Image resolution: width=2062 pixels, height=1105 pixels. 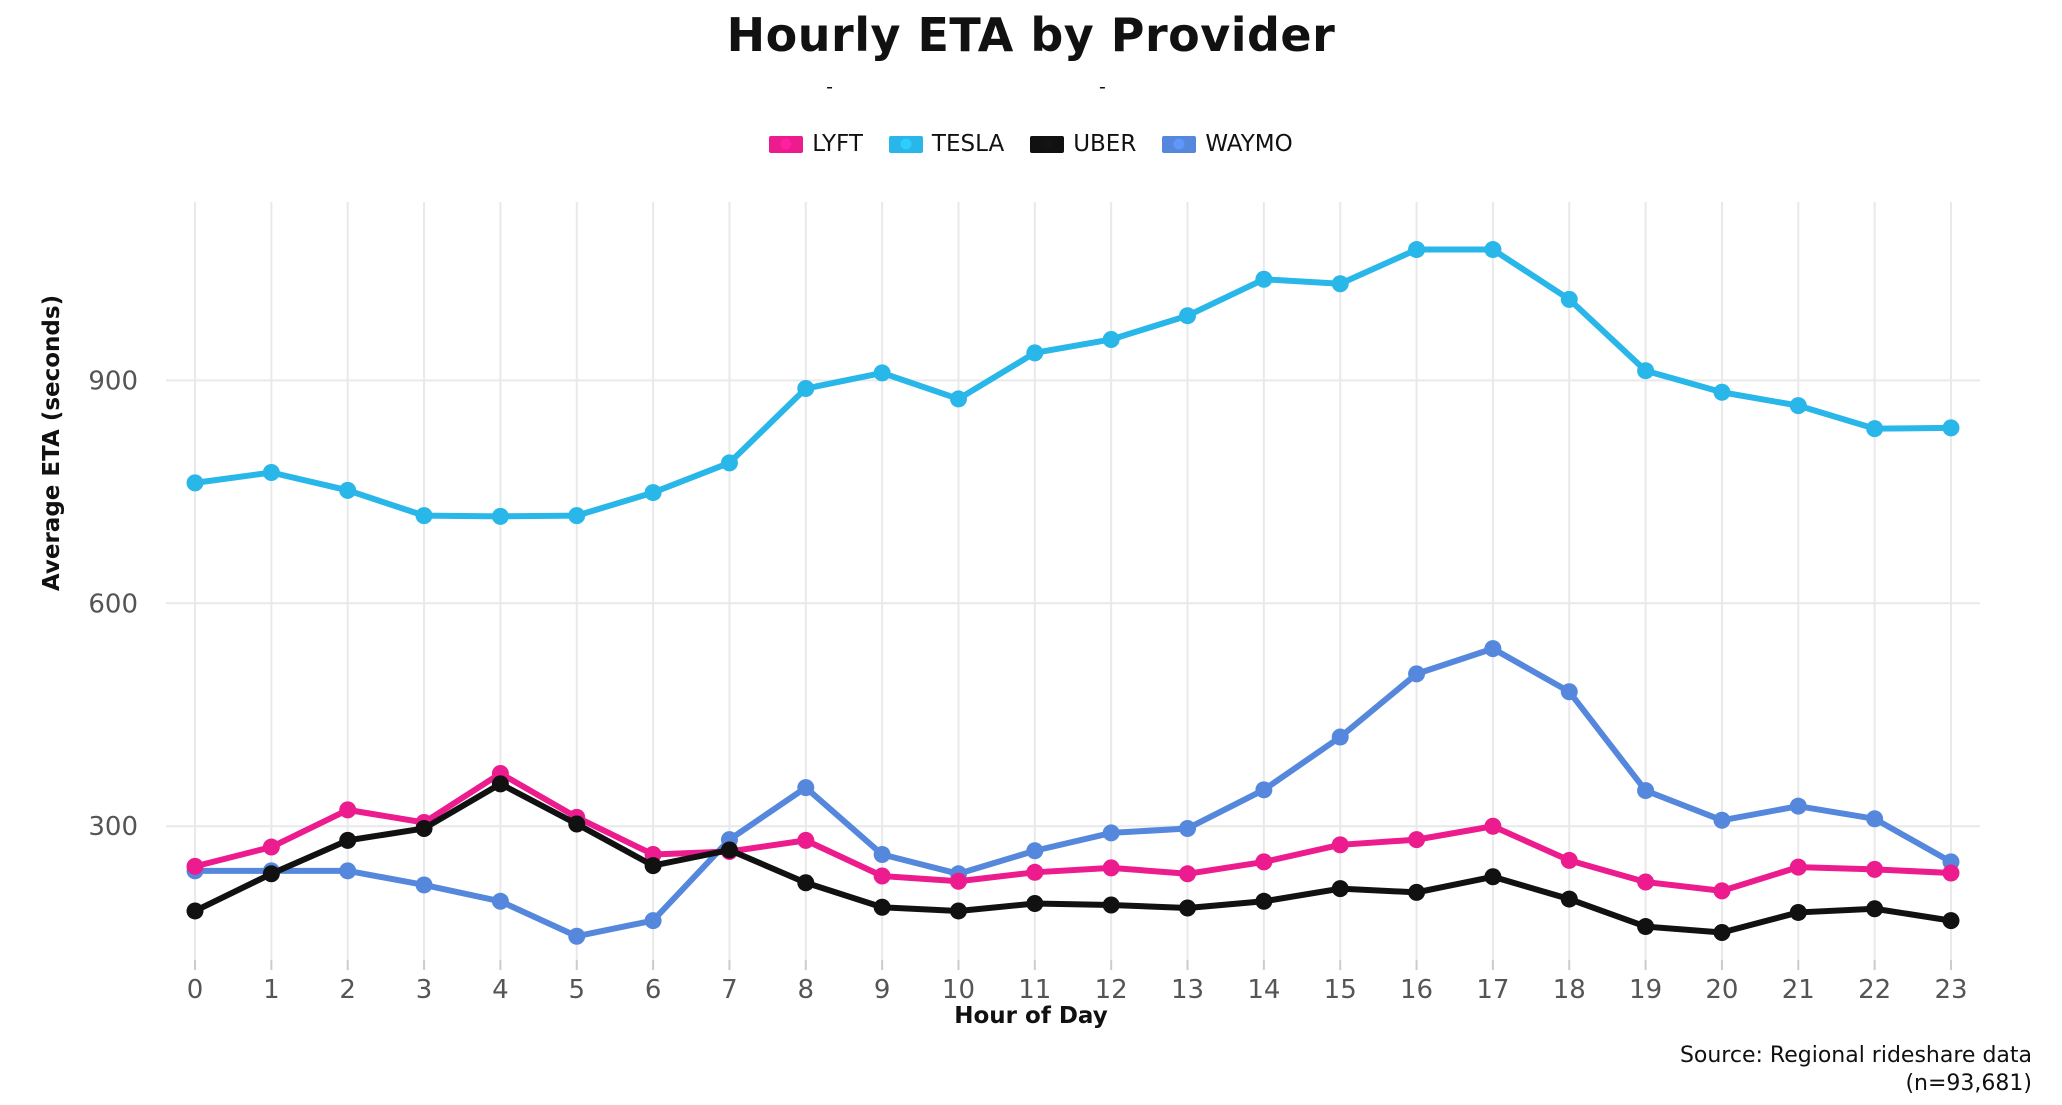 I want to click on x-axis-title: Hour of Day, so click(x=1031, y=1016).